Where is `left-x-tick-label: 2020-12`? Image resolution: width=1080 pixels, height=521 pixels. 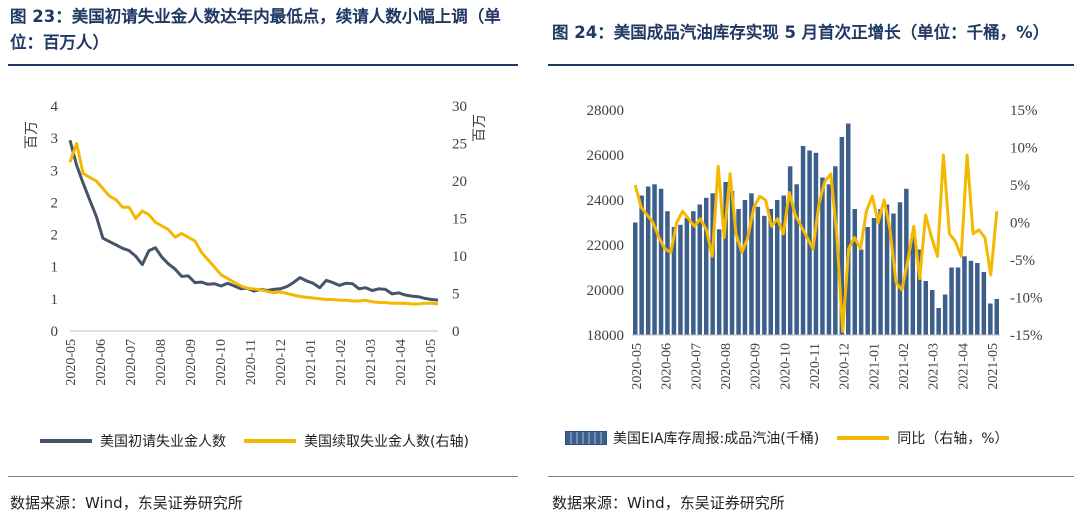 left-x-tick-label: 2020-12 is located at coordinates (281, 362).